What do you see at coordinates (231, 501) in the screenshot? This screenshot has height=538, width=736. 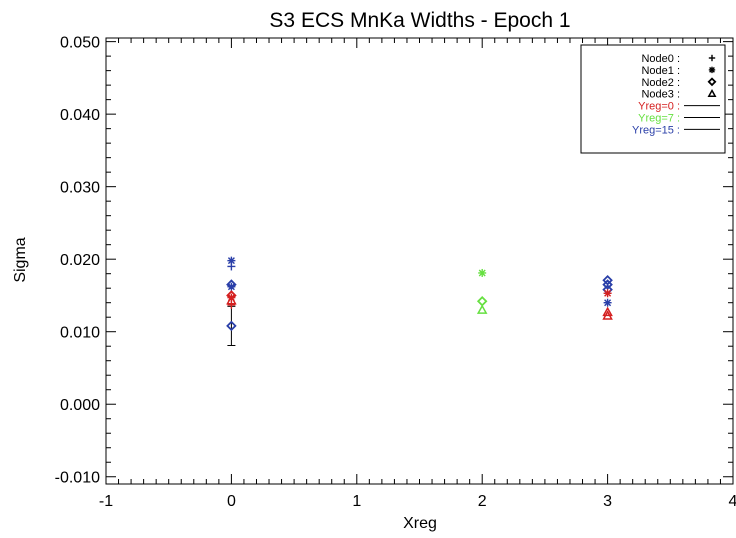 I see `x-tick-label: 0` at bounding box center [231, 501].